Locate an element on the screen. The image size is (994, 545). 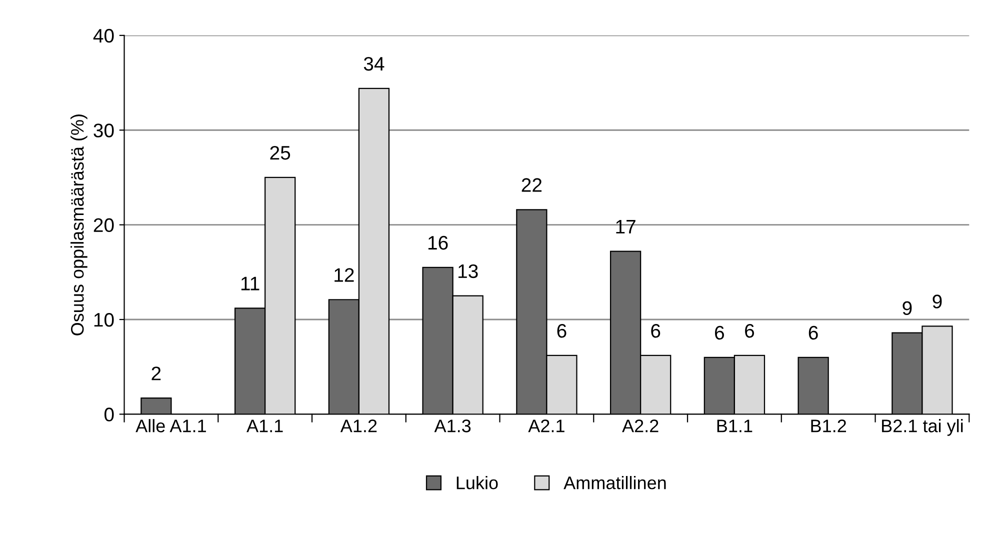
y-axis-title: Osuus oppilasmäärästä (%) is located at coordinates (79, 225).